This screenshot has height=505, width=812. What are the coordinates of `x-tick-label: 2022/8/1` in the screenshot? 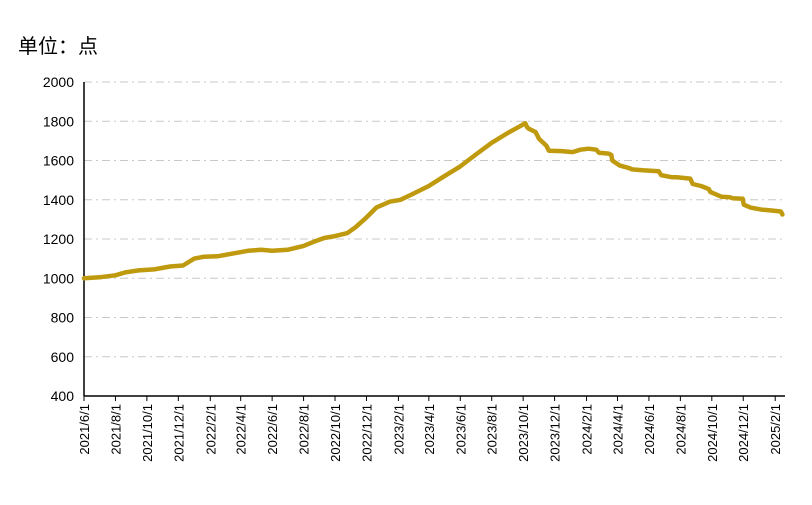 It's located at (304, 429).